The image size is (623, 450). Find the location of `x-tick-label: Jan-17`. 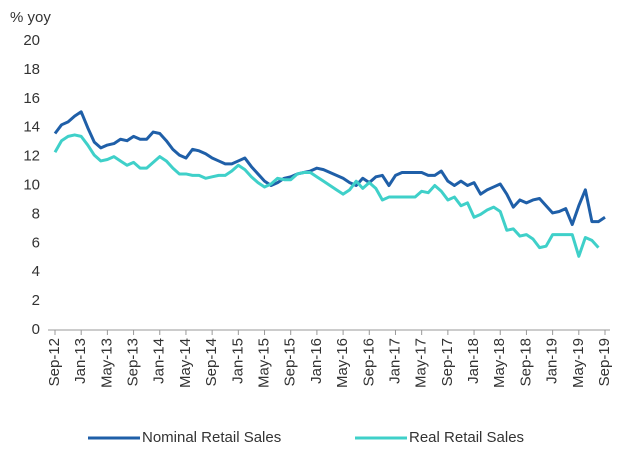

x-tick-label: Jan-17 is located at coordinates (394, 361).